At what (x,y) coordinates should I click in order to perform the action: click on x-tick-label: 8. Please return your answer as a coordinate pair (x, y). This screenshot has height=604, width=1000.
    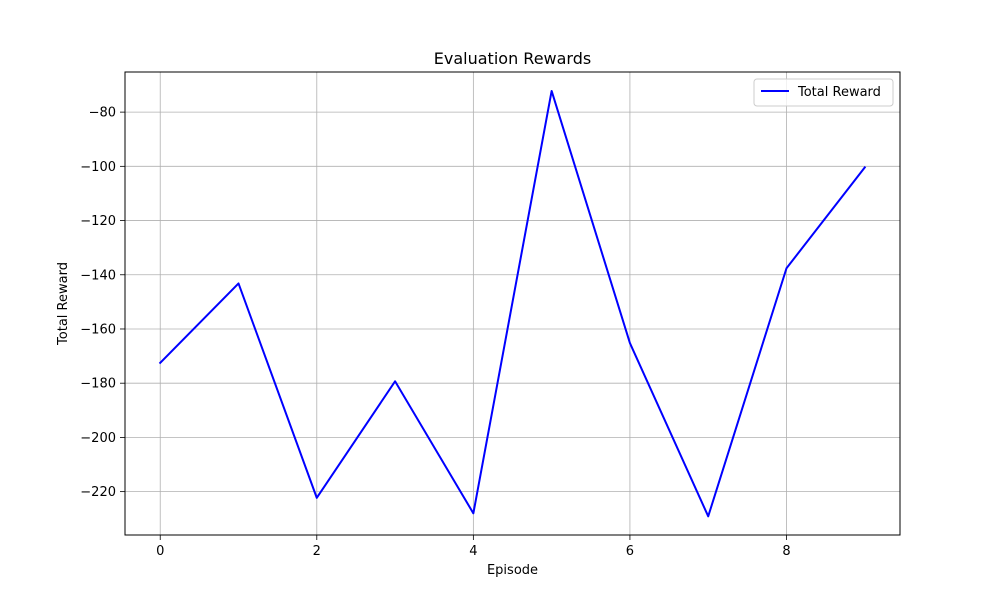
    Looking at the image, I should click on (786, 551).